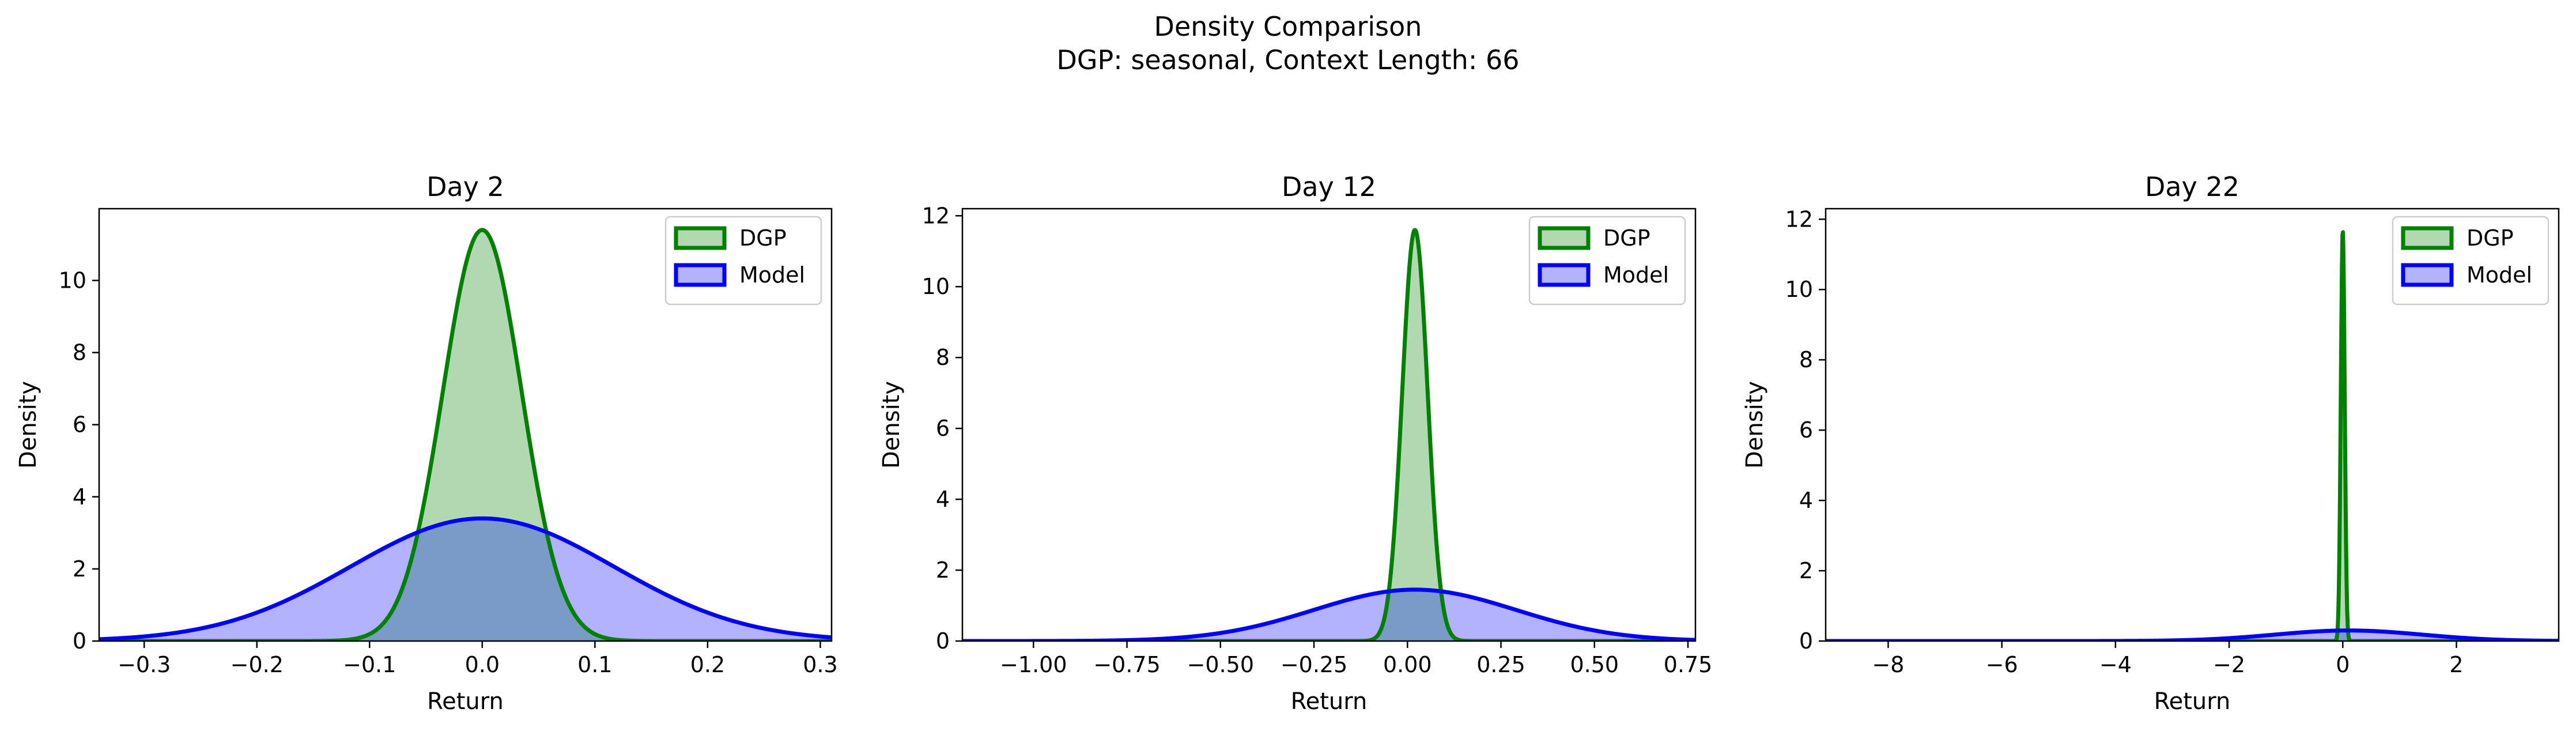 This screenshot has width=2576, height=735. What do you see at coordinates (1328, 615) in the screenshot?
I see `series-model-area` at bounding box center [1328, 615].